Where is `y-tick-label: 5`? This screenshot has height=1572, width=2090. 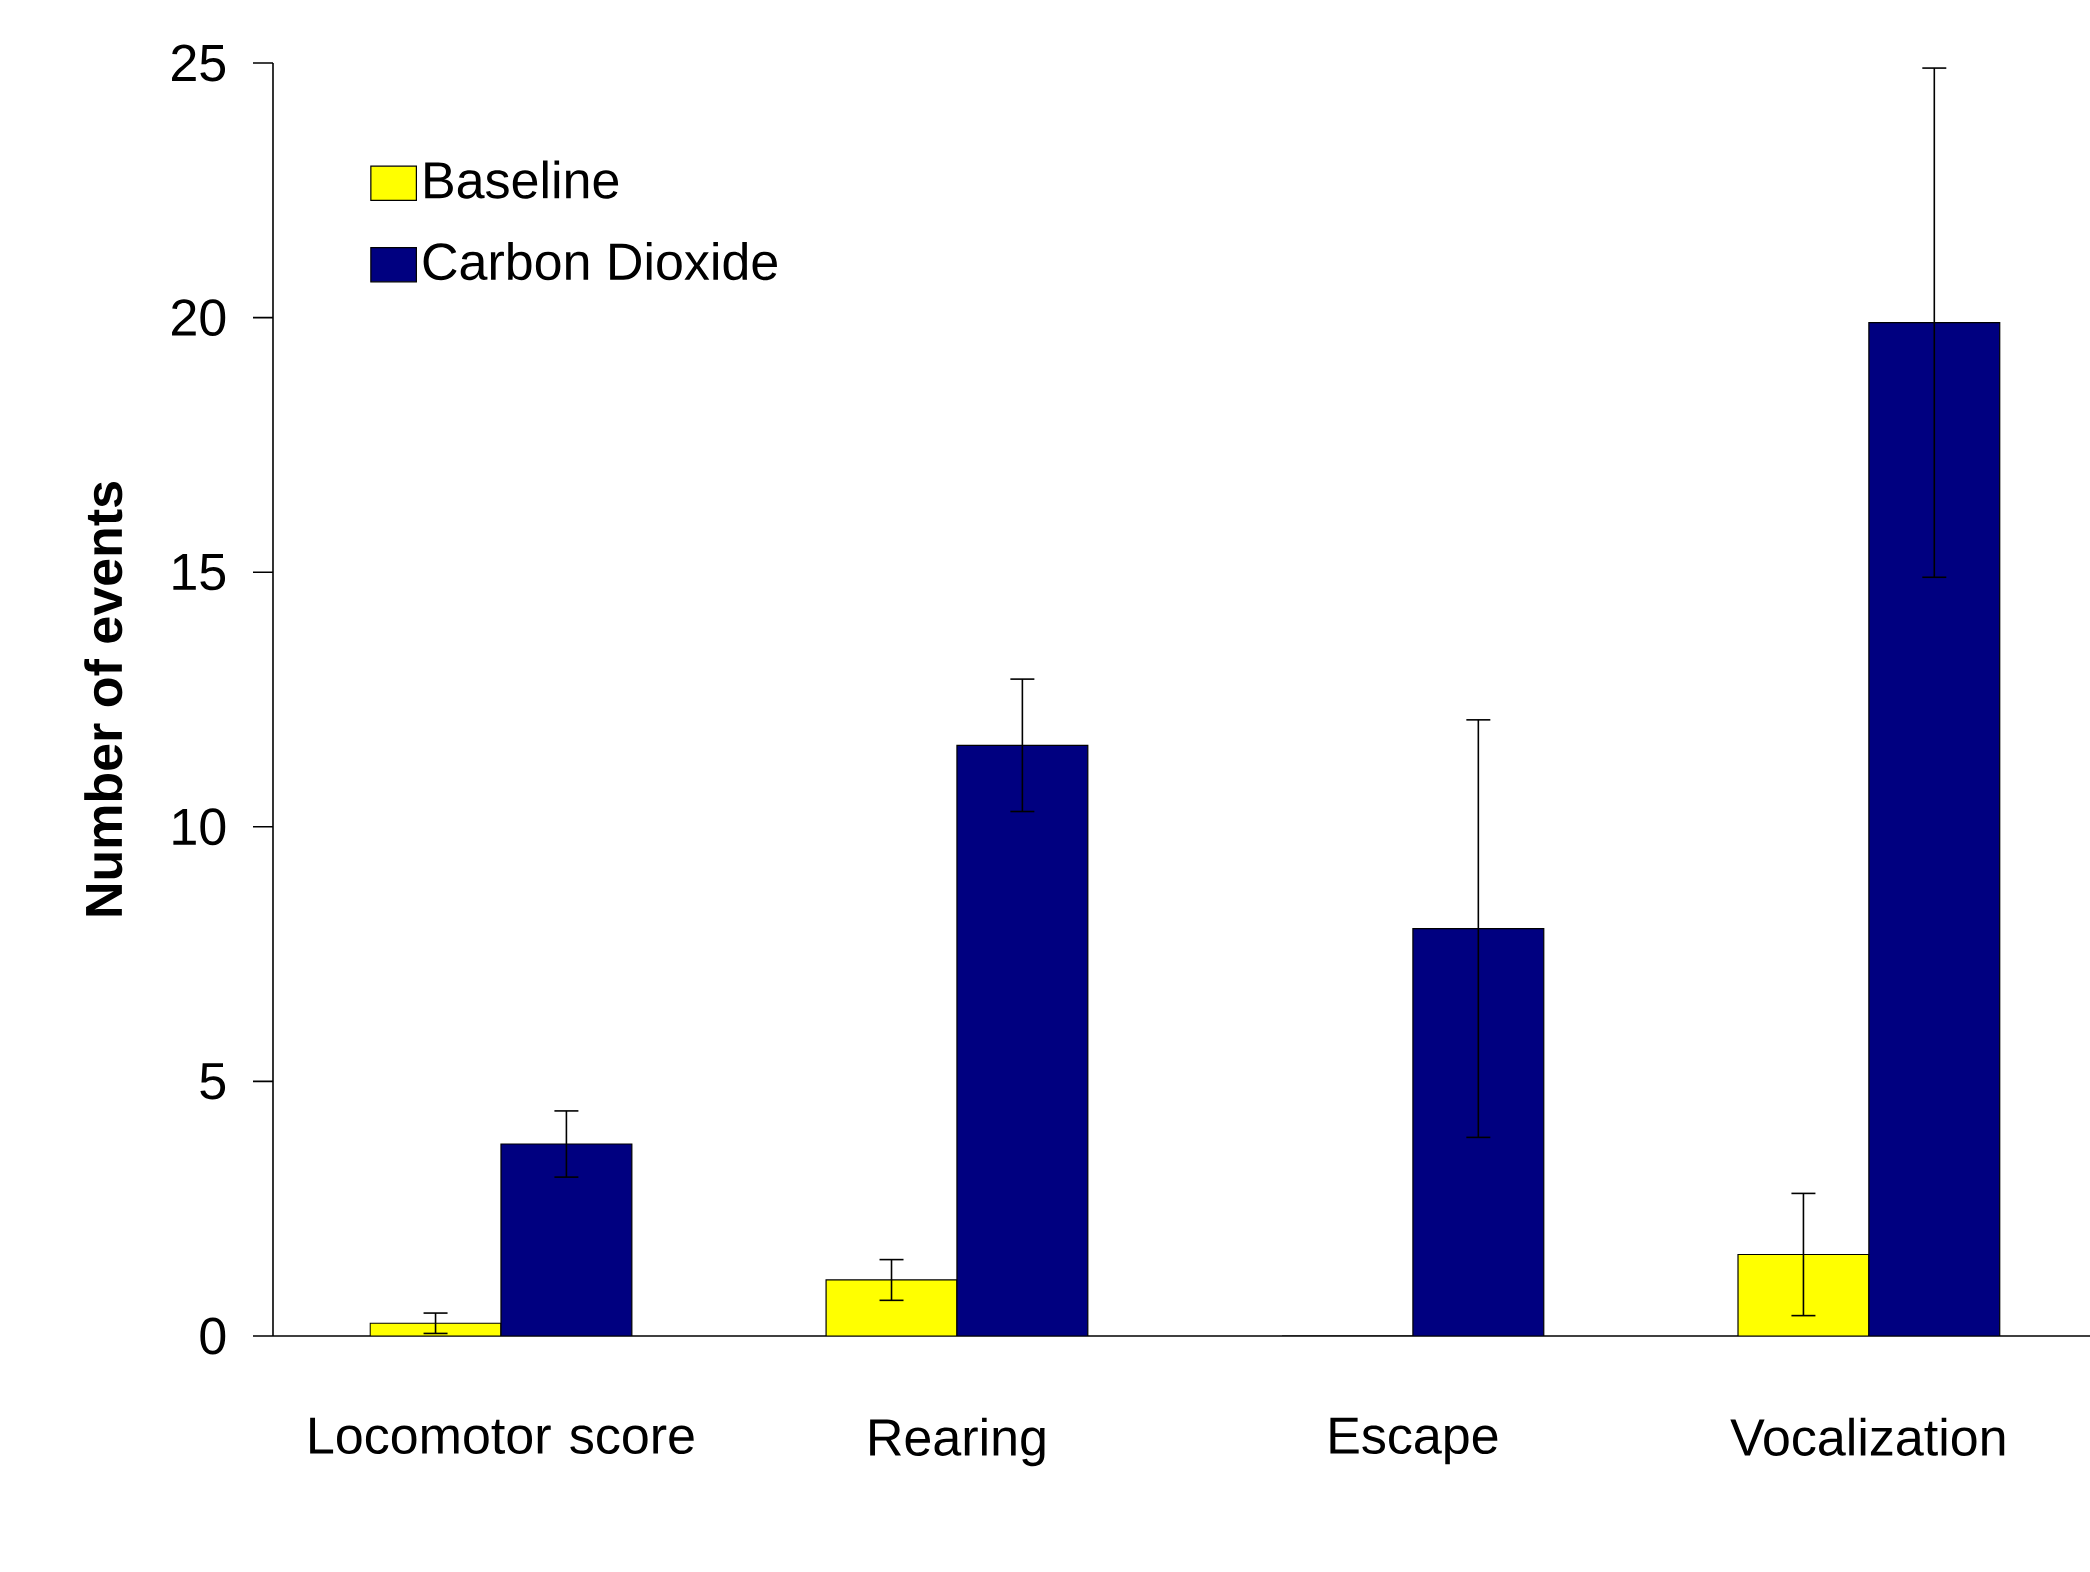 y-tick-label: 5 is located at coordinates (213, 1081).